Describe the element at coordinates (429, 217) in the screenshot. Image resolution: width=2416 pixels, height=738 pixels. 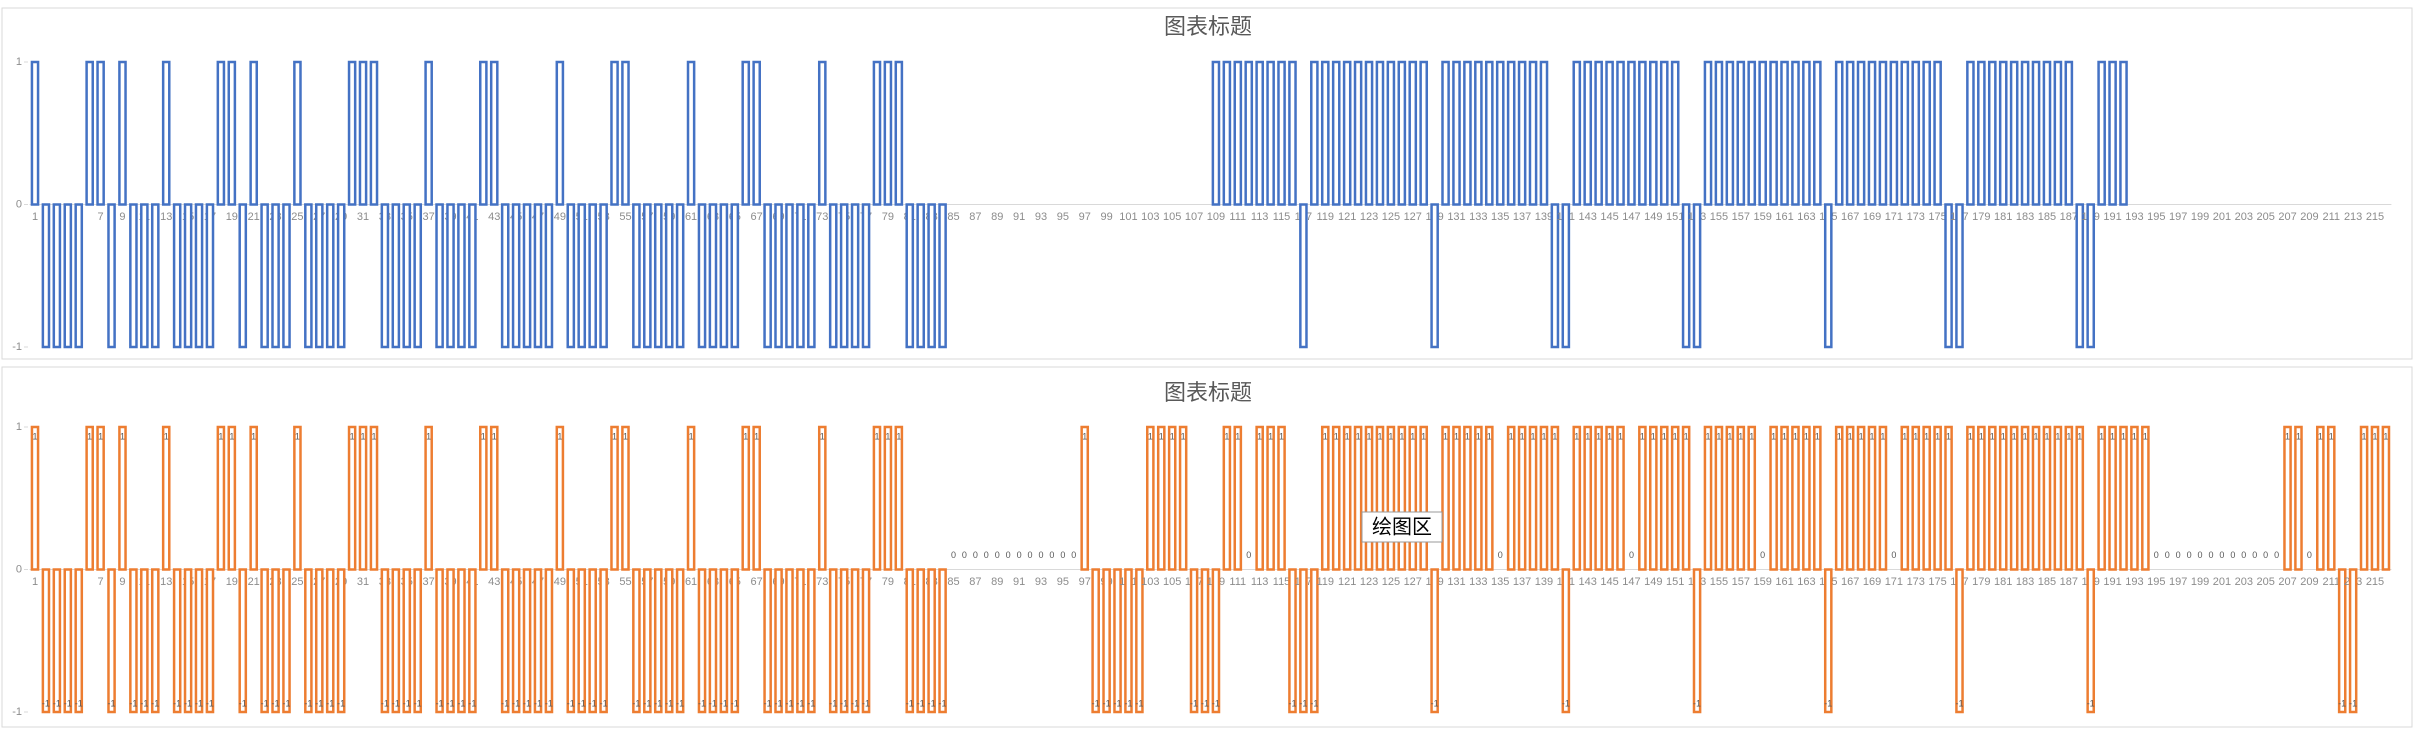
I see `x-tick-label: 37` at that location.